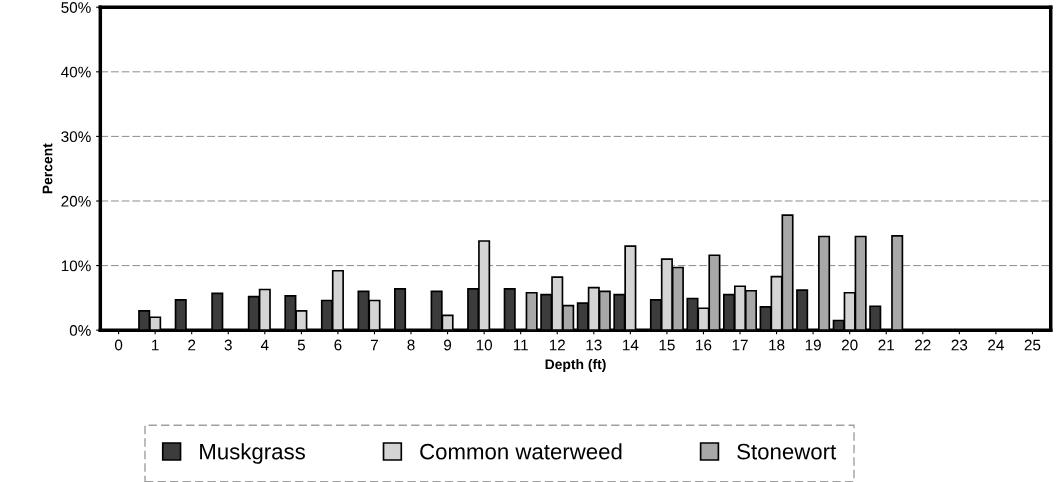  Describe the element at coordinates (704, 345) in the screenshot. I see `x-tick-label: 16` at that location.